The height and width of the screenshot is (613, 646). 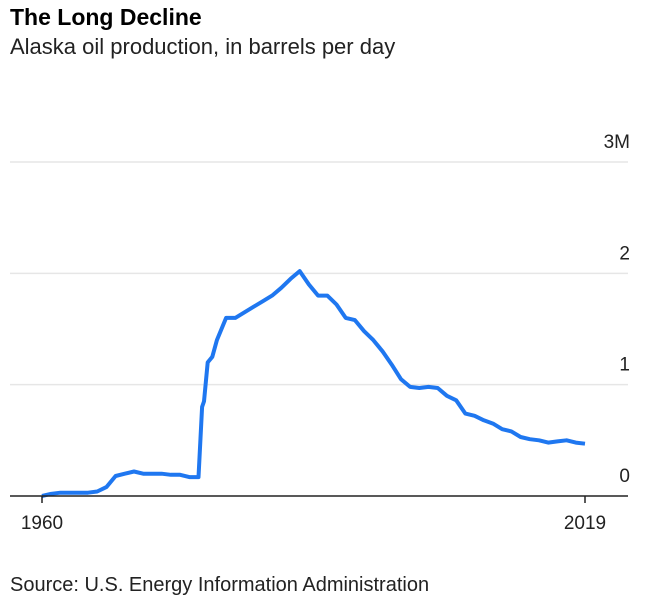 What do you see at coordinates (624, 253) in the screenshot?
I see `y-tick-label: 2` at bounding box center [624, 253].